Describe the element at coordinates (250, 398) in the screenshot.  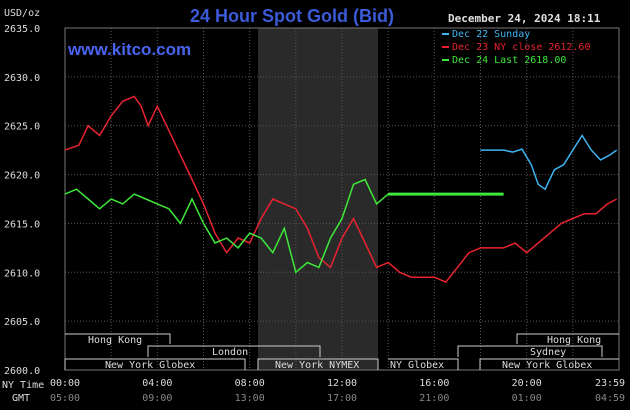
I see `x-tick-gmt: 13:00` at that location.